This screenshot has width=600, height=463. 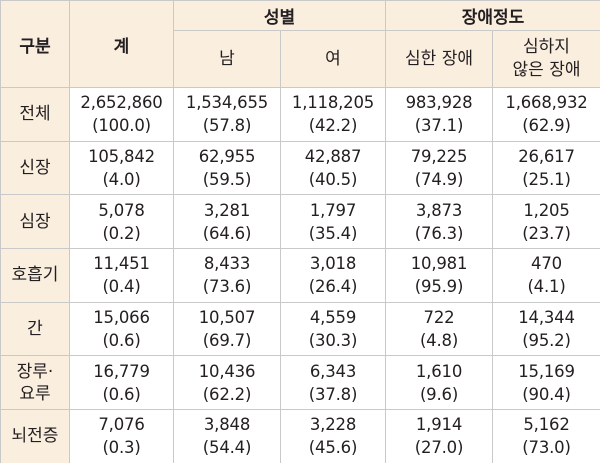 What do you see at coordinates (35, 383) in the screenshot?
I see `row-label: 장루· 요루` at bounding box center [35, 383].